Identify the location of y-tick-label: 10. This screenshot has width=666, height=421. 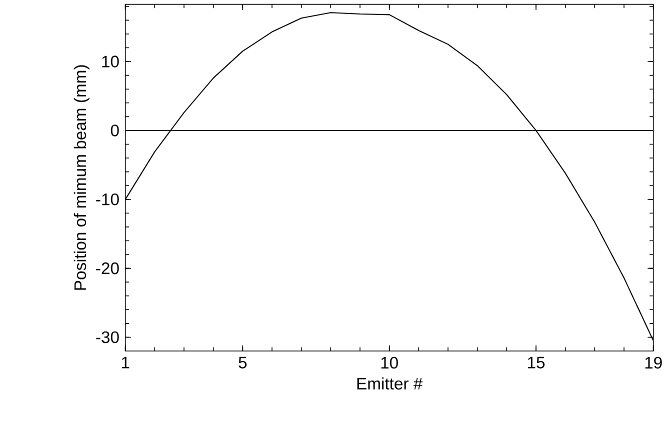
(110, 62).